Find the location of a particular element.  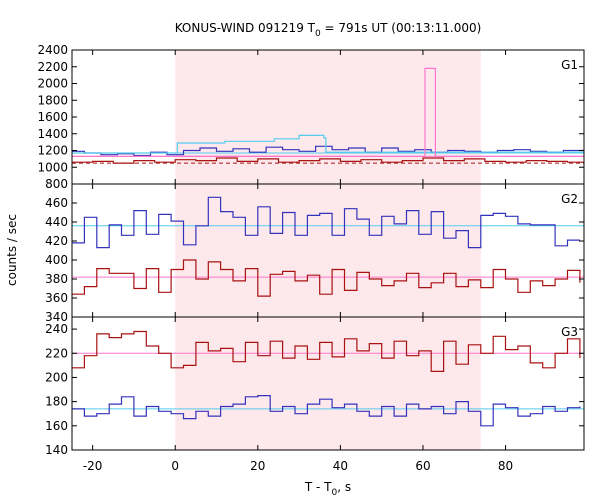

x-tick-label: 80 is located at coordinates (505, 466).